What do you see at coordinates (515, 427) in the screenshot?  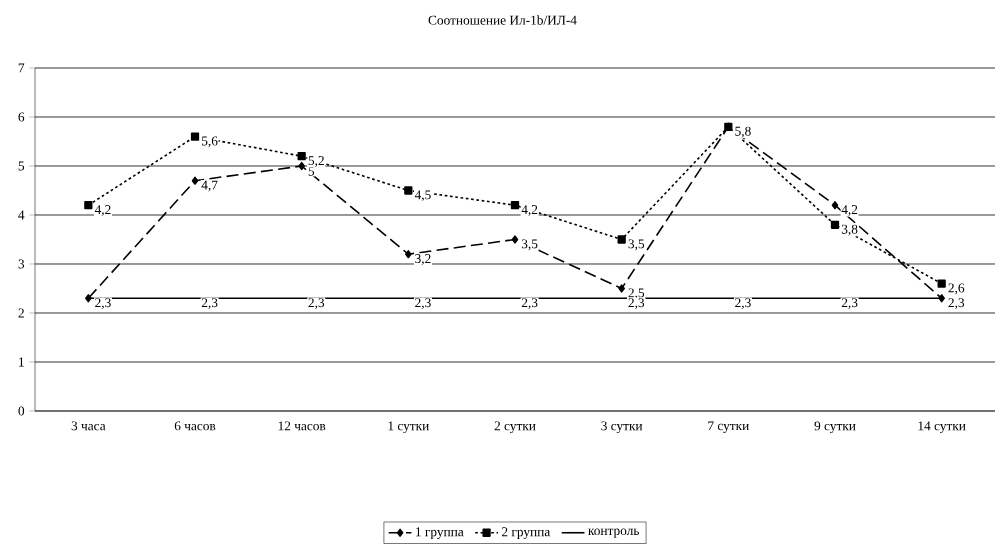 I see `x-tick-label: 2 сутки` at bounding box center [515, 427].